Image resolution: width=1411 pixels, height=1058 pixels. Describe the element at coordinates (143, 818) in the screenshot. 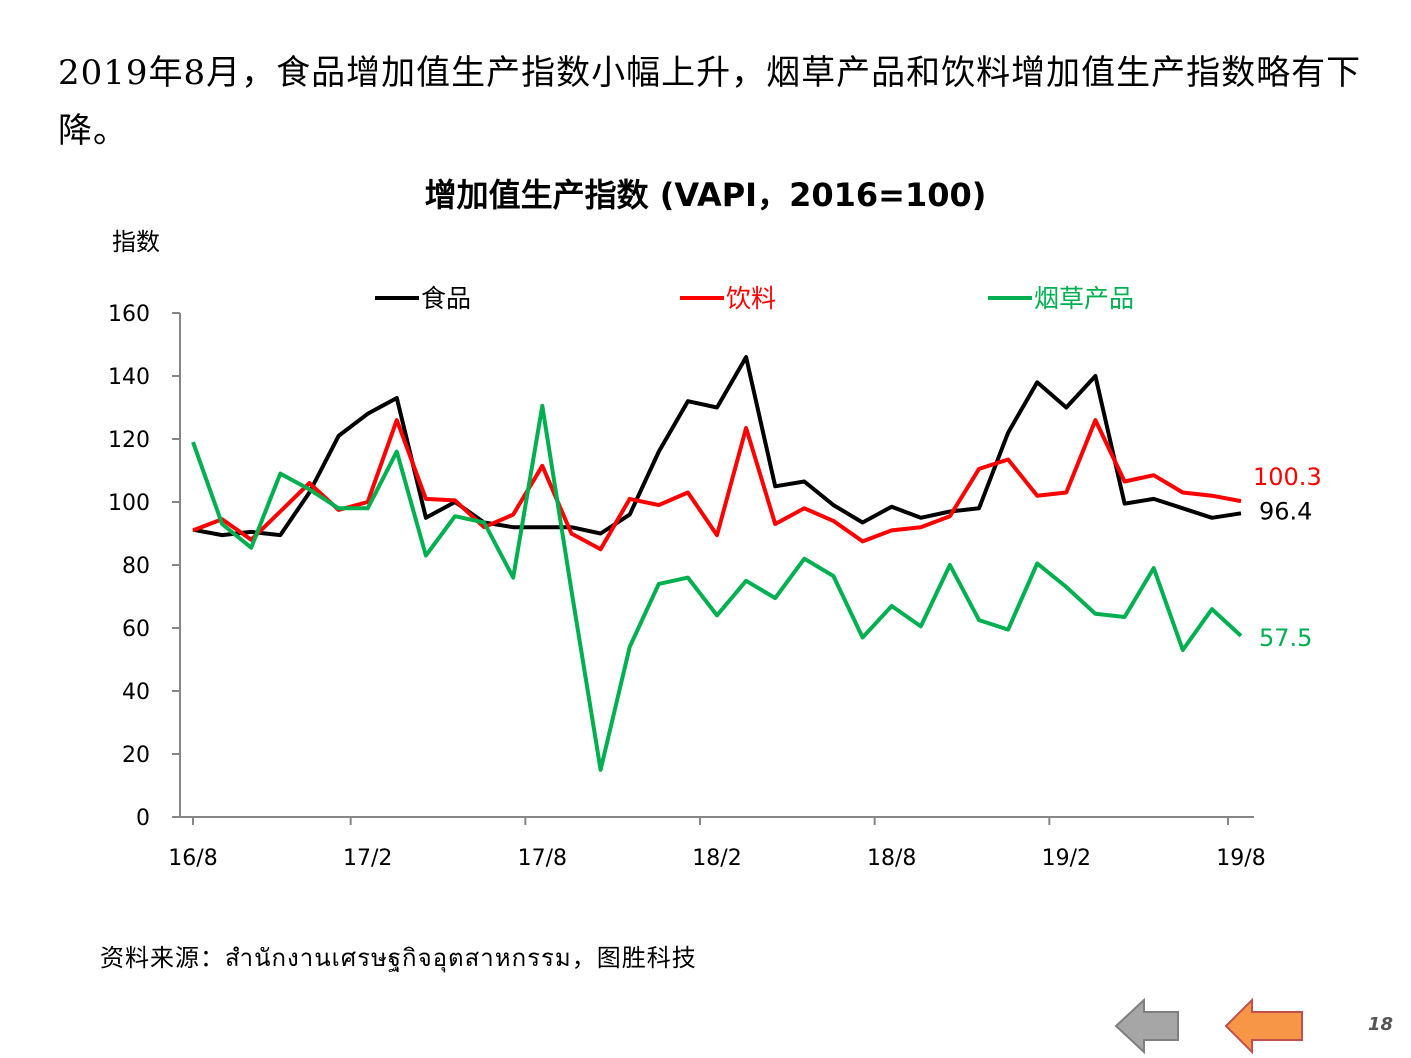

I see `y-tick-label: 0` at that location.